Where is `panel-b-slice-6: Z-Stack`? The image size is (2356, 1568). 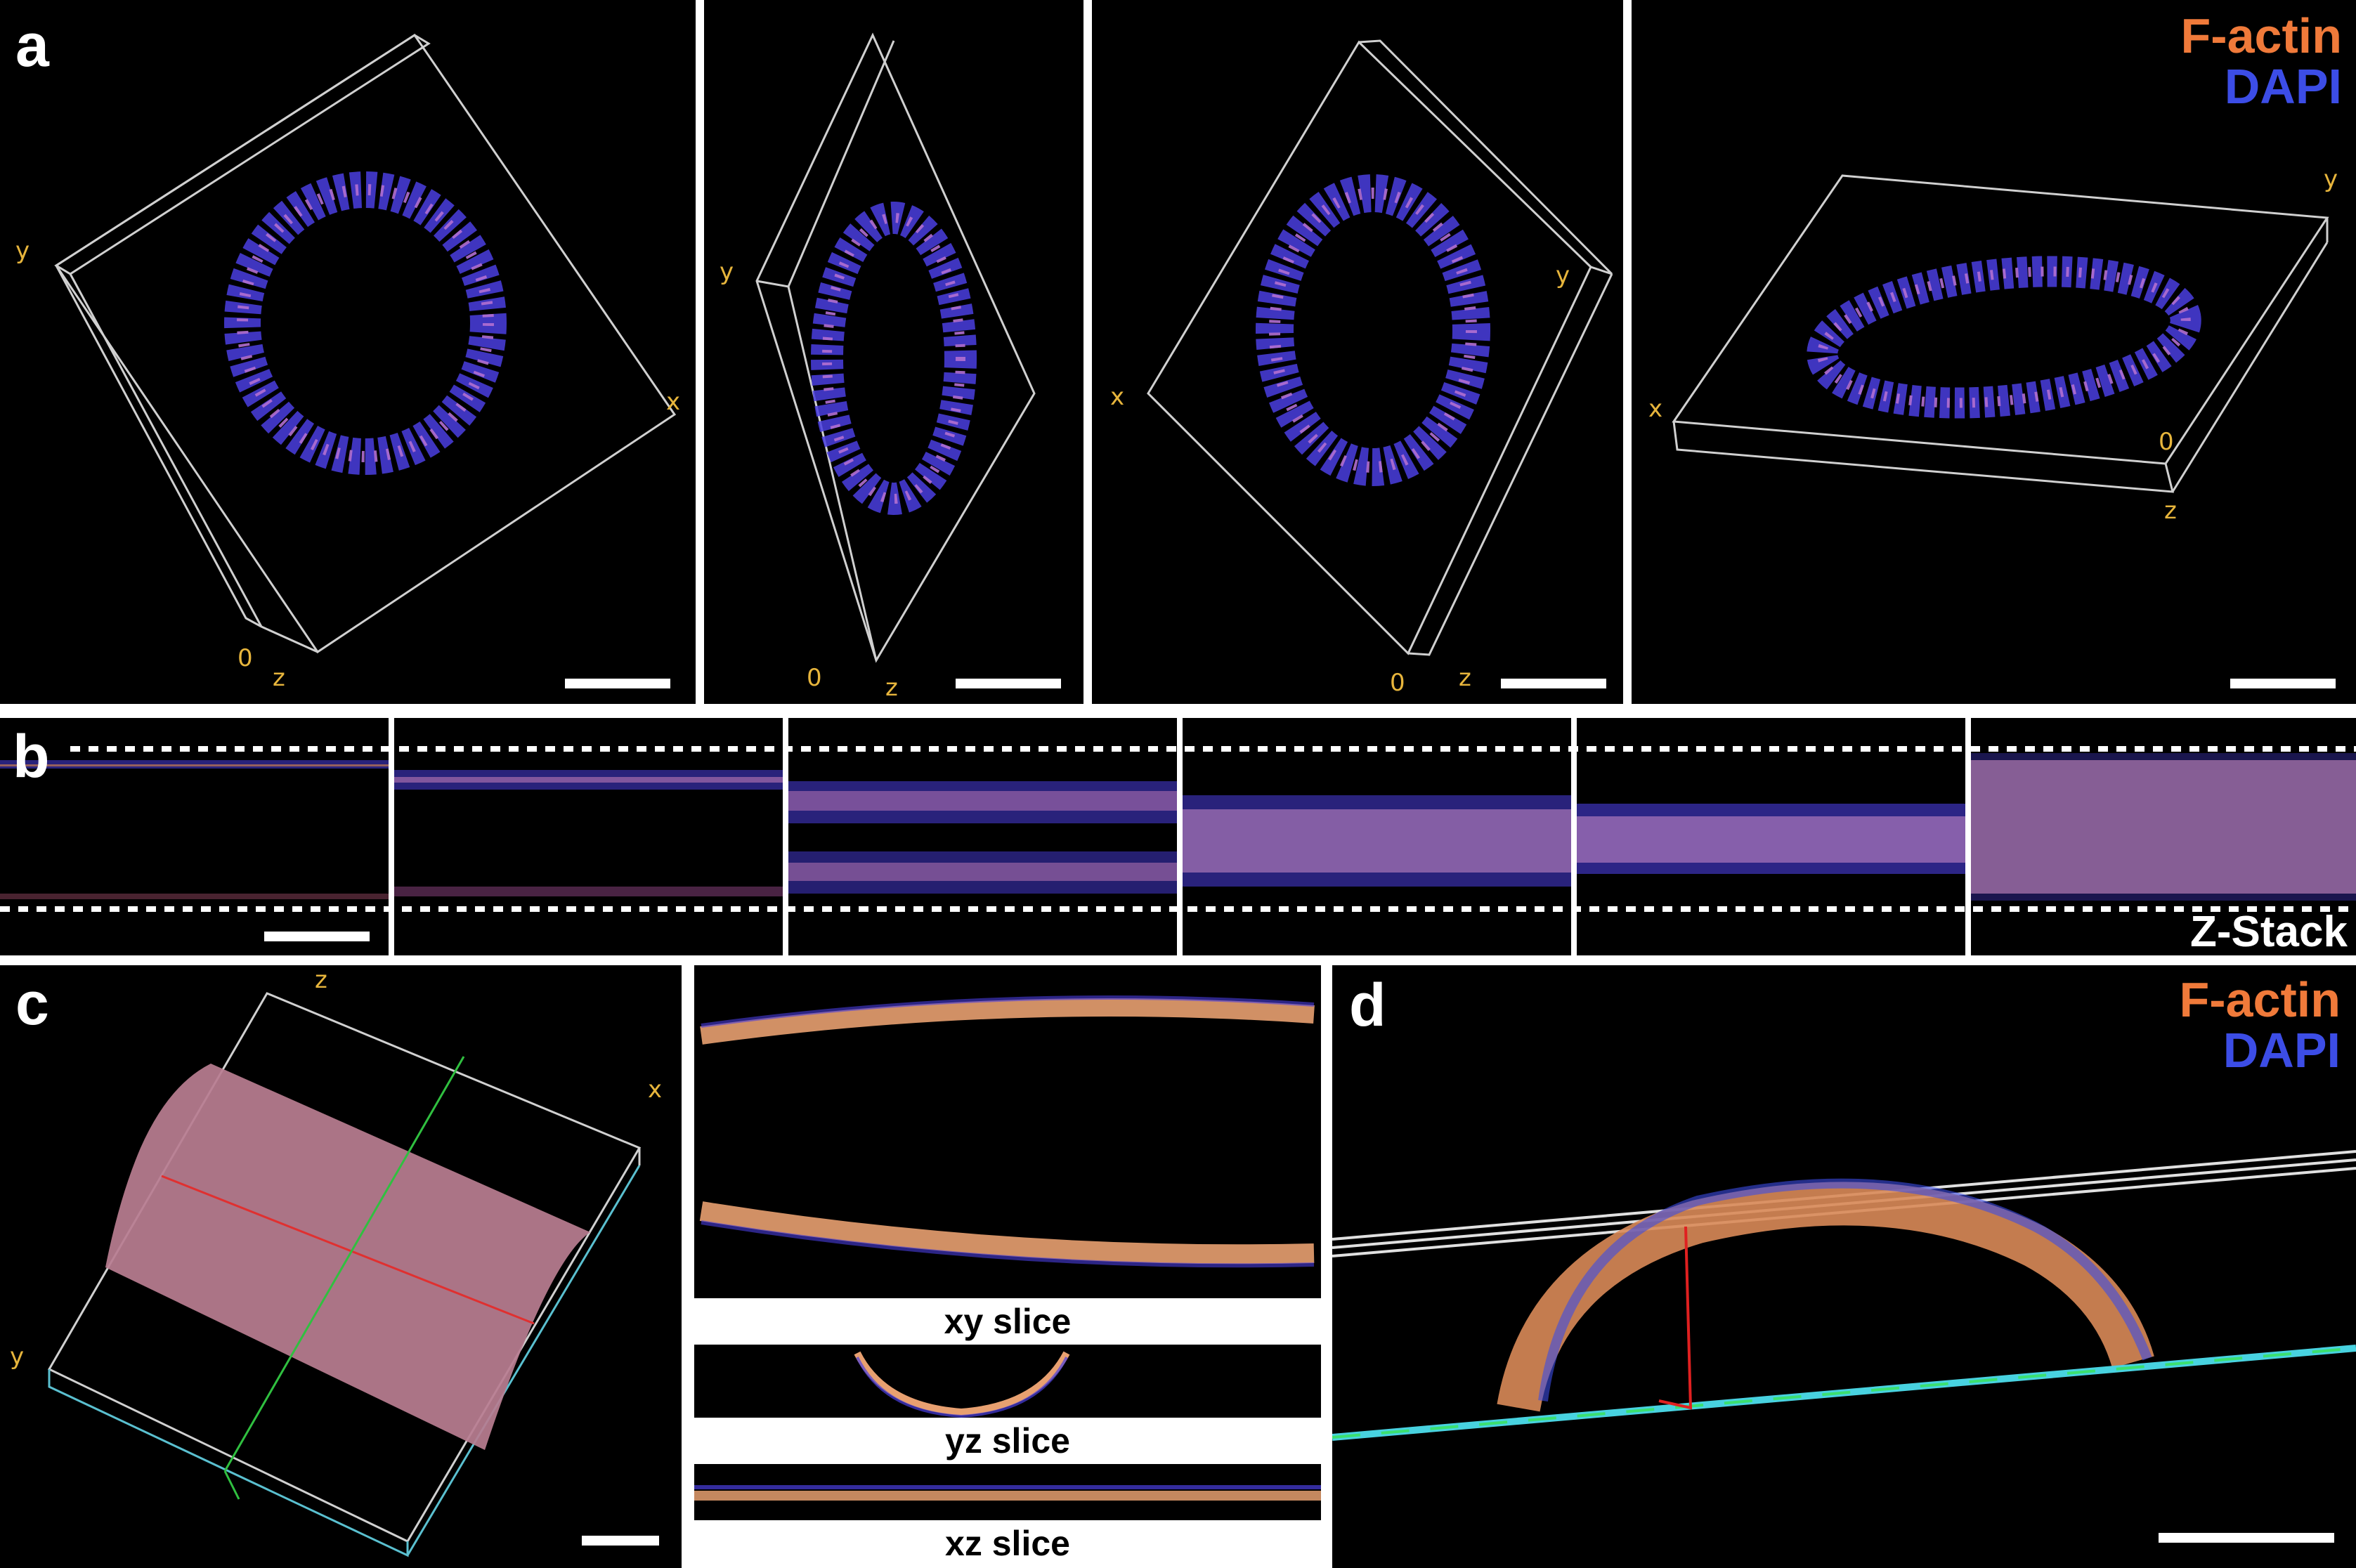
panel-b-slice-6: Z-Stack is located at coordinates (2163, 836).